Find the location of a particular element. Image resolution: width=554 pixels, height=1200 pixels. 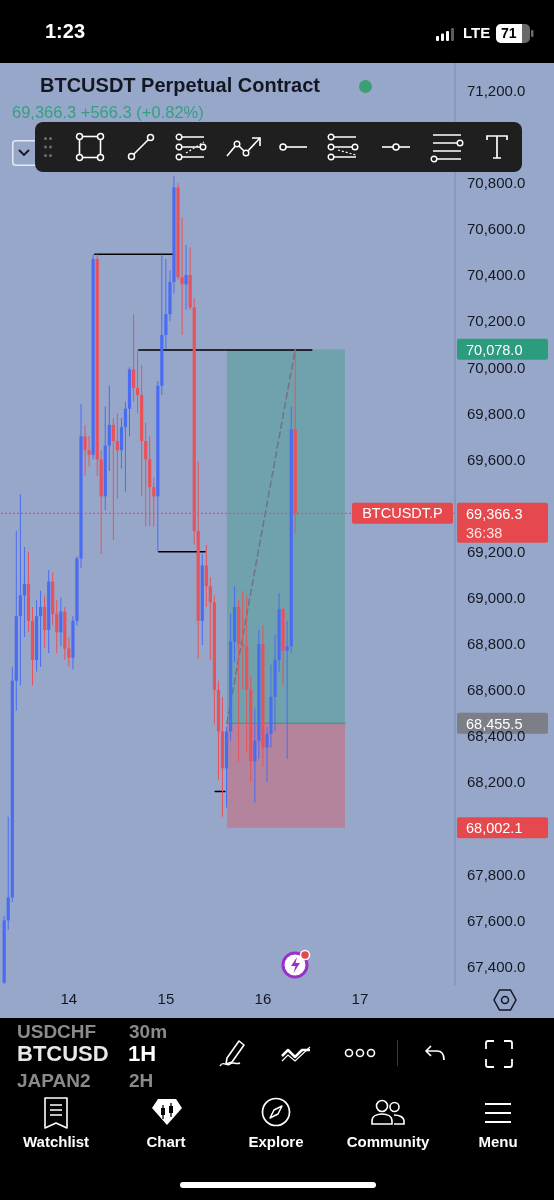

text: BTCUSDT Perpetual Contract is located at coordinates (180, 85).